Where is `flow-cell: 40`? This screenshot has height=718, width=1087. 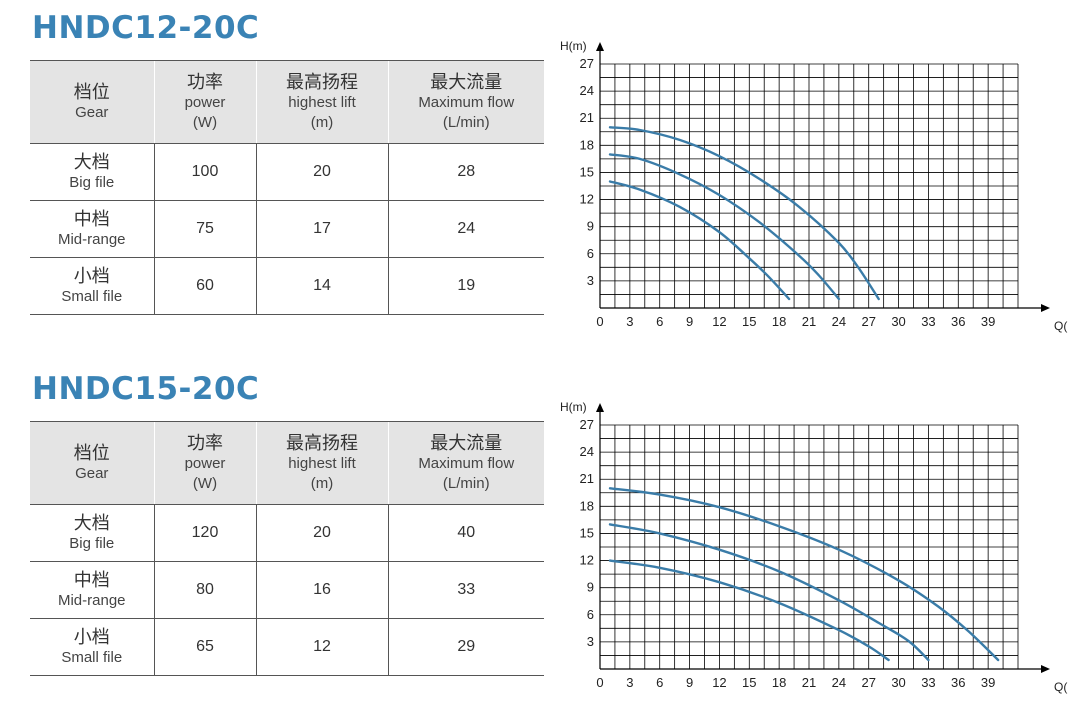 flow-cell: 40 is located at coordinates (465, 533).